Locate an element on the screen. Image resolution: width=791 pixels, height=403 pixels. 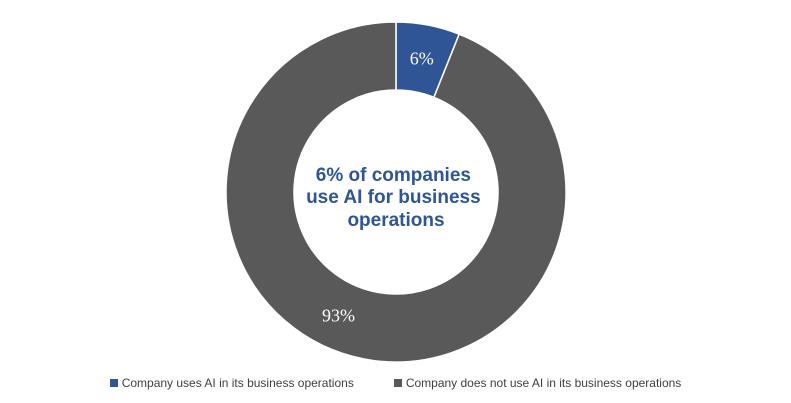
legend-swatch-no-ai is located at coordinates (397, 383).